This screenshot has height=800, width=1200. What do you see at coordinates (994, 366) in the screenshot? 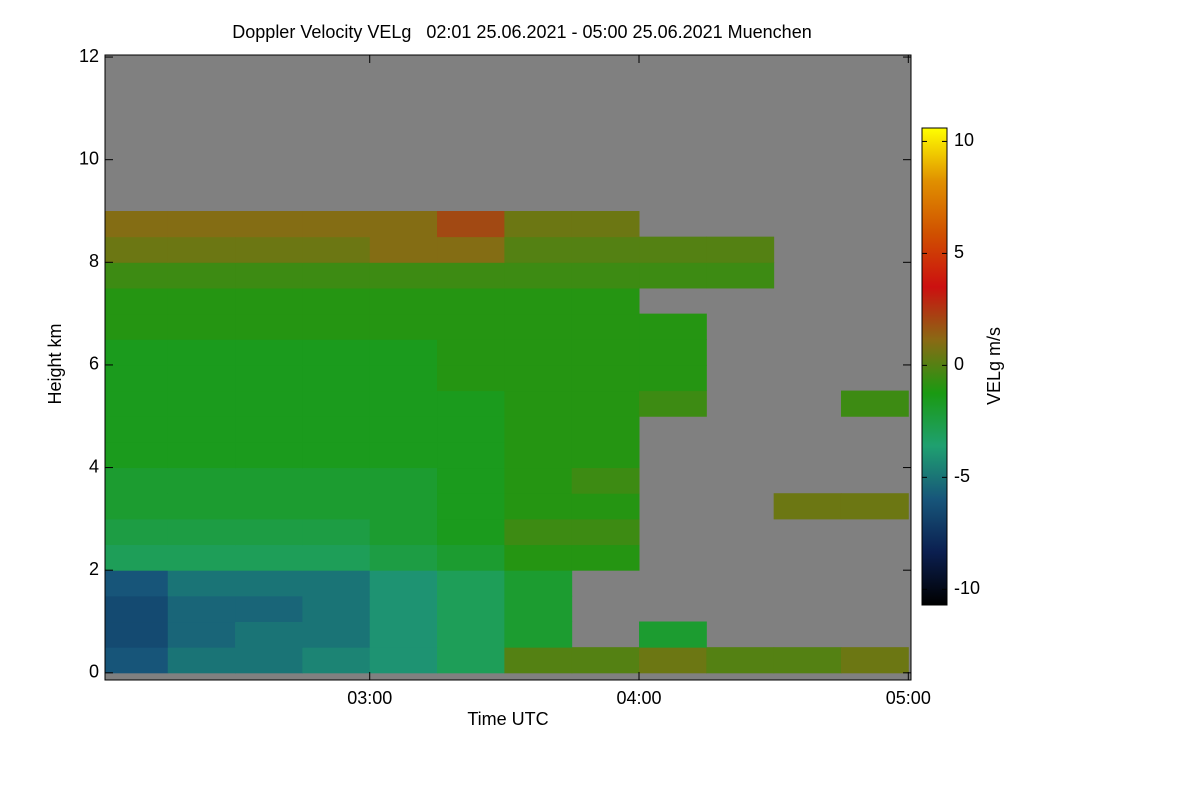
I see `colorbar-label: VELg m/s` at bounding box center [994, 366].